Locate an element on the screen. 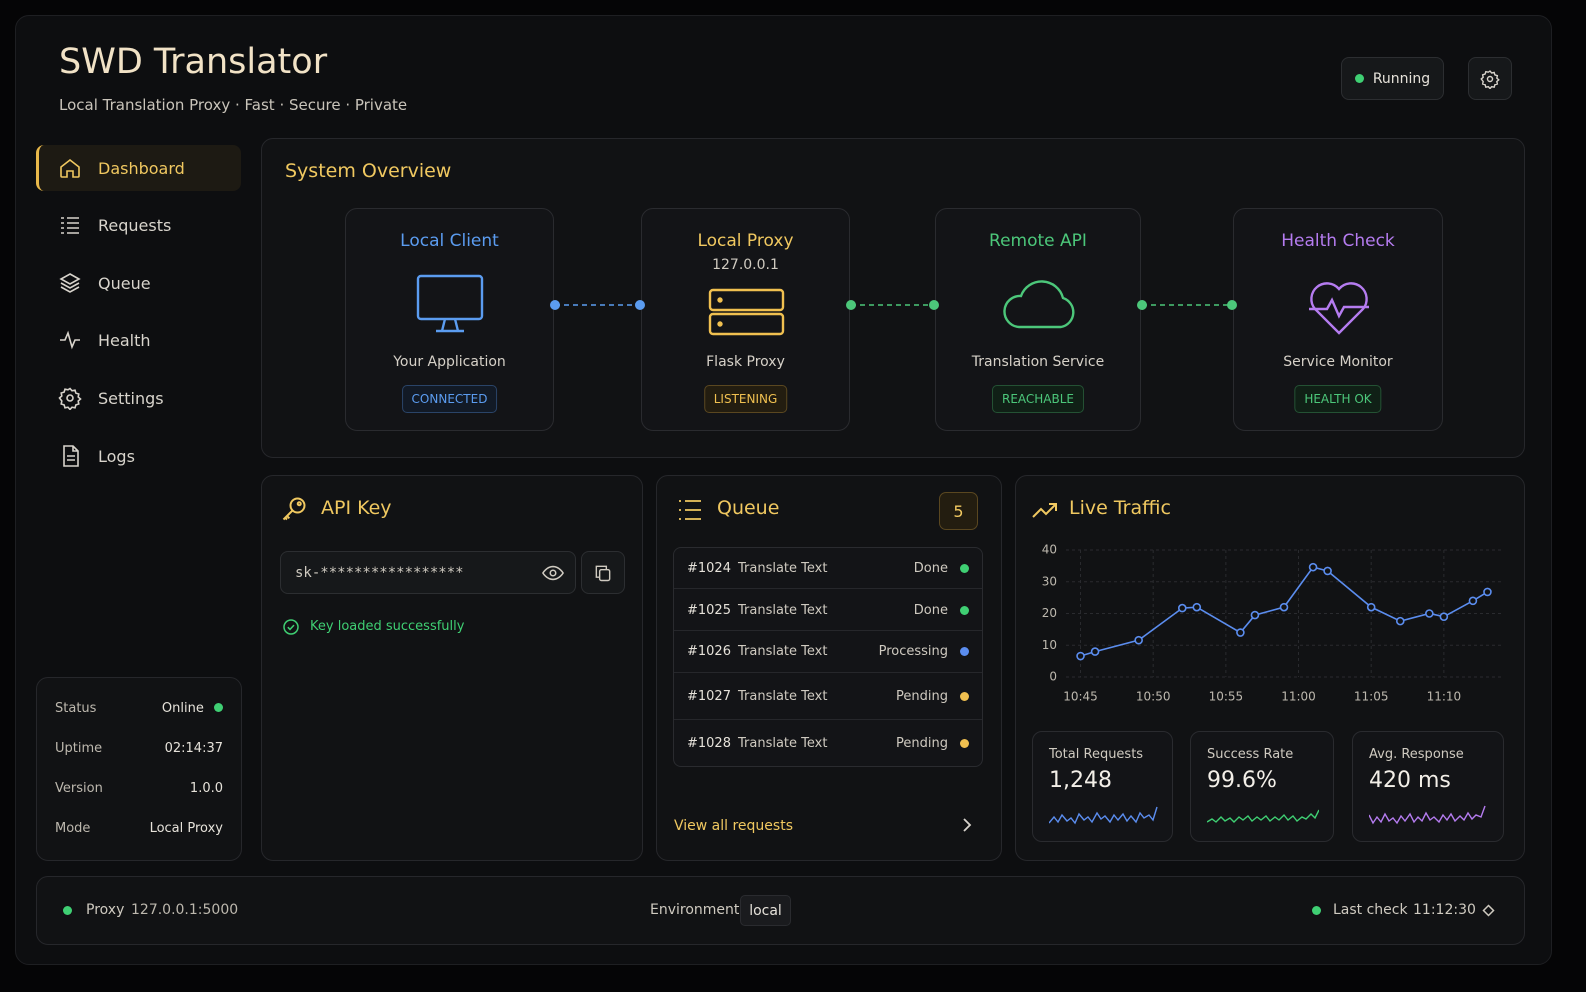 This screenshot has width=1586, height=992. nav-item: Requests is located at coordinates (138, 225).